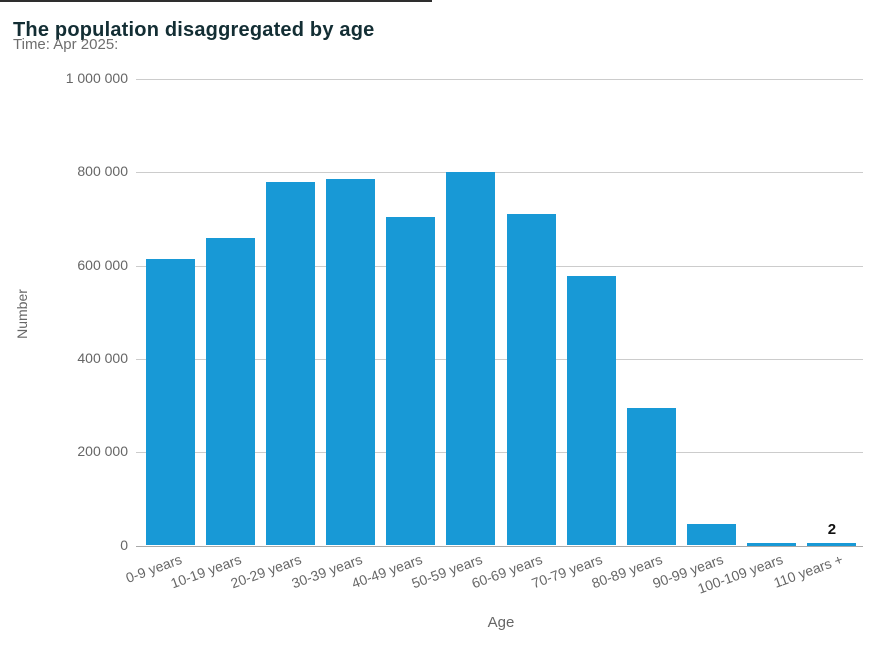 This screenshot has height=645, width=871. What do you see at coordinates (832, 529) in the screenshot?
I see `data-label-110-years-plus: 2` at bounding box center [832, 529].